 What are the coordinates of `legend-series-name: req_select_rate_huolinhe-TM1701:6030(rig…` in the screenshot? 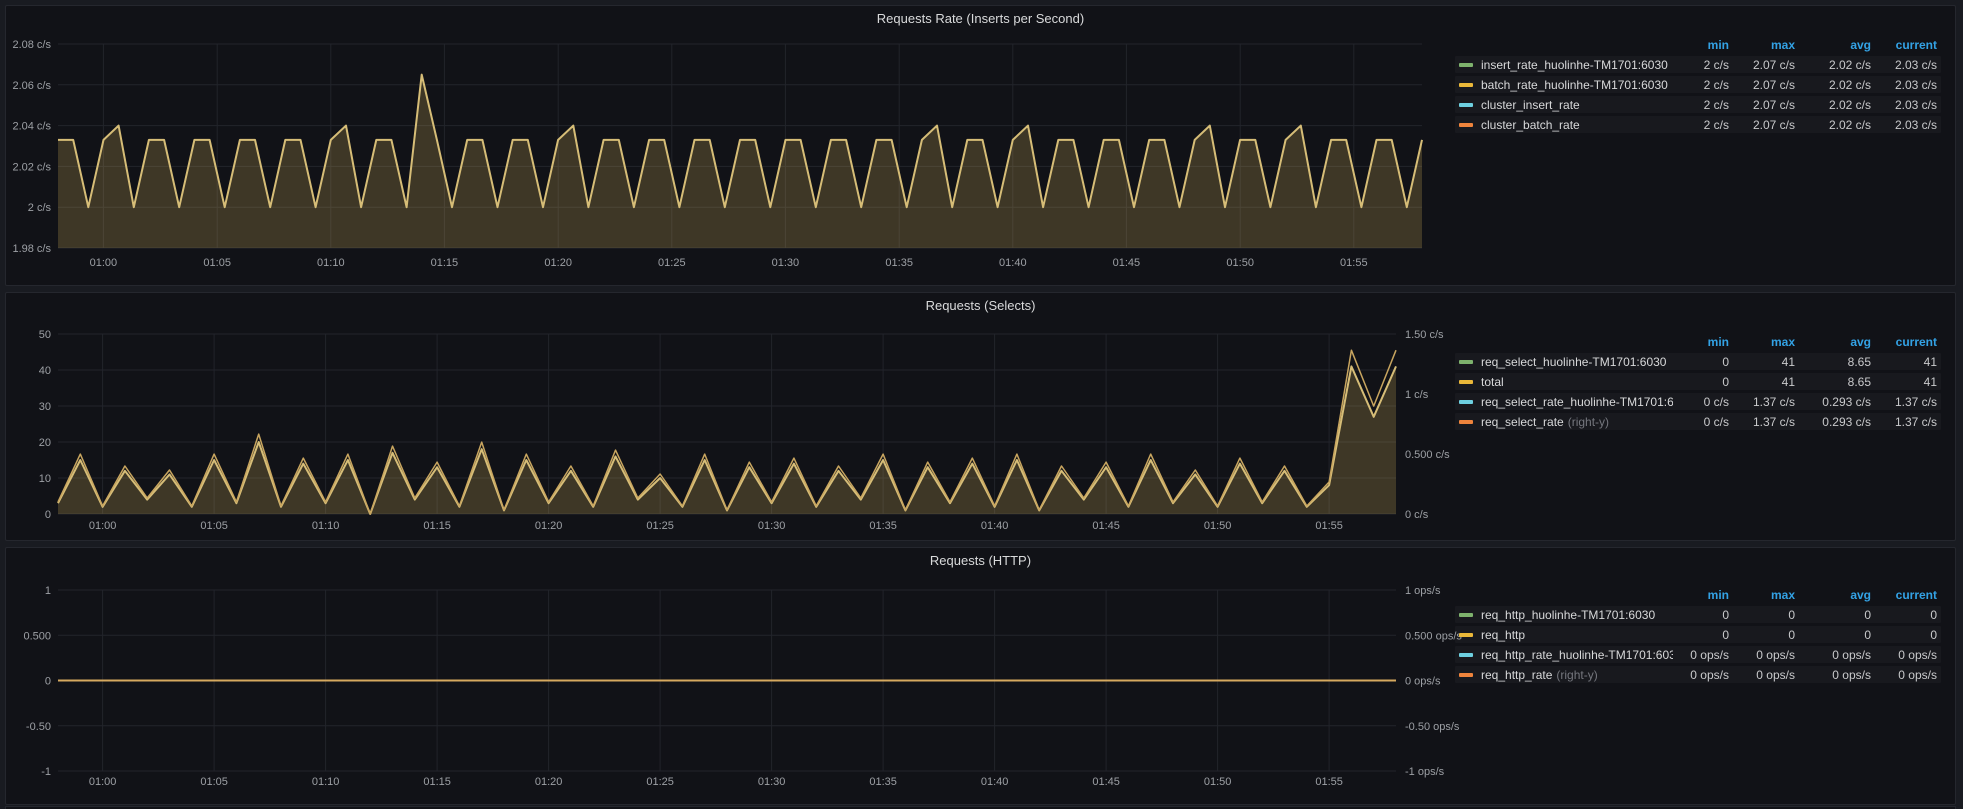 It's located at (1566, 402).